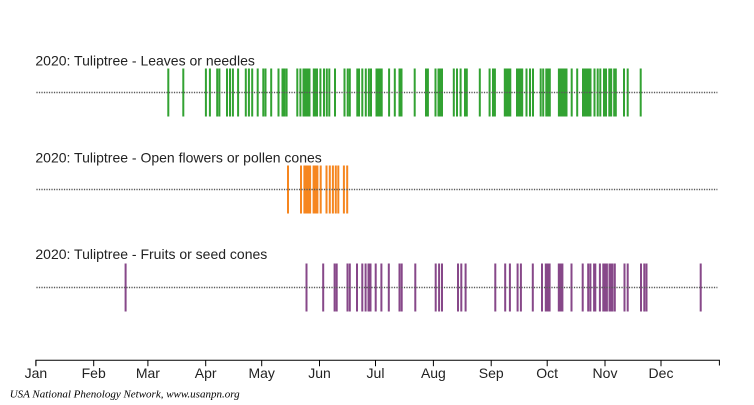 Image resolution: width=754 pixels, height=405 pixels. Describe the element at coordinates (433, 373) in the screenshot. I see `svg-text: Aug` at that location.